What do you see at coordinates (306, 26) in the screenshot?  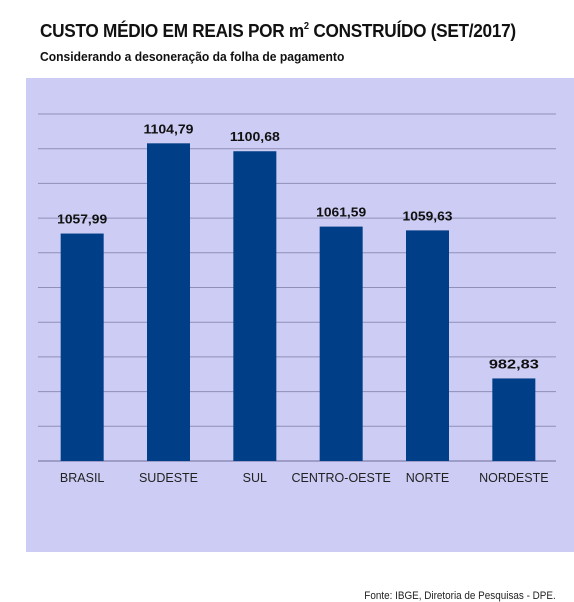 I see `title-superscript: 2` at bounding box center [306, 26].